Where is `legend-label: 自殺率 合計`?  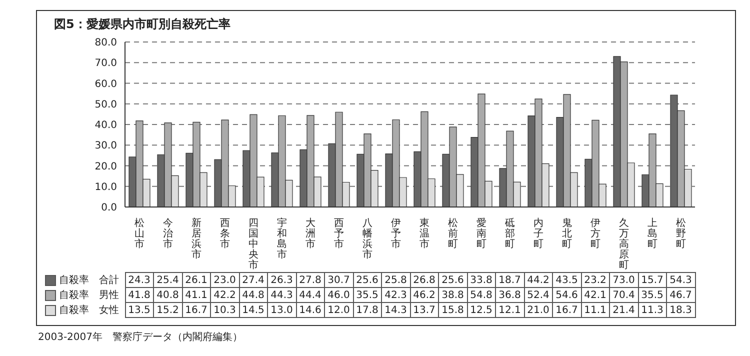 legend-label: 自殺率 合計 is located at coordinates (89, 280).